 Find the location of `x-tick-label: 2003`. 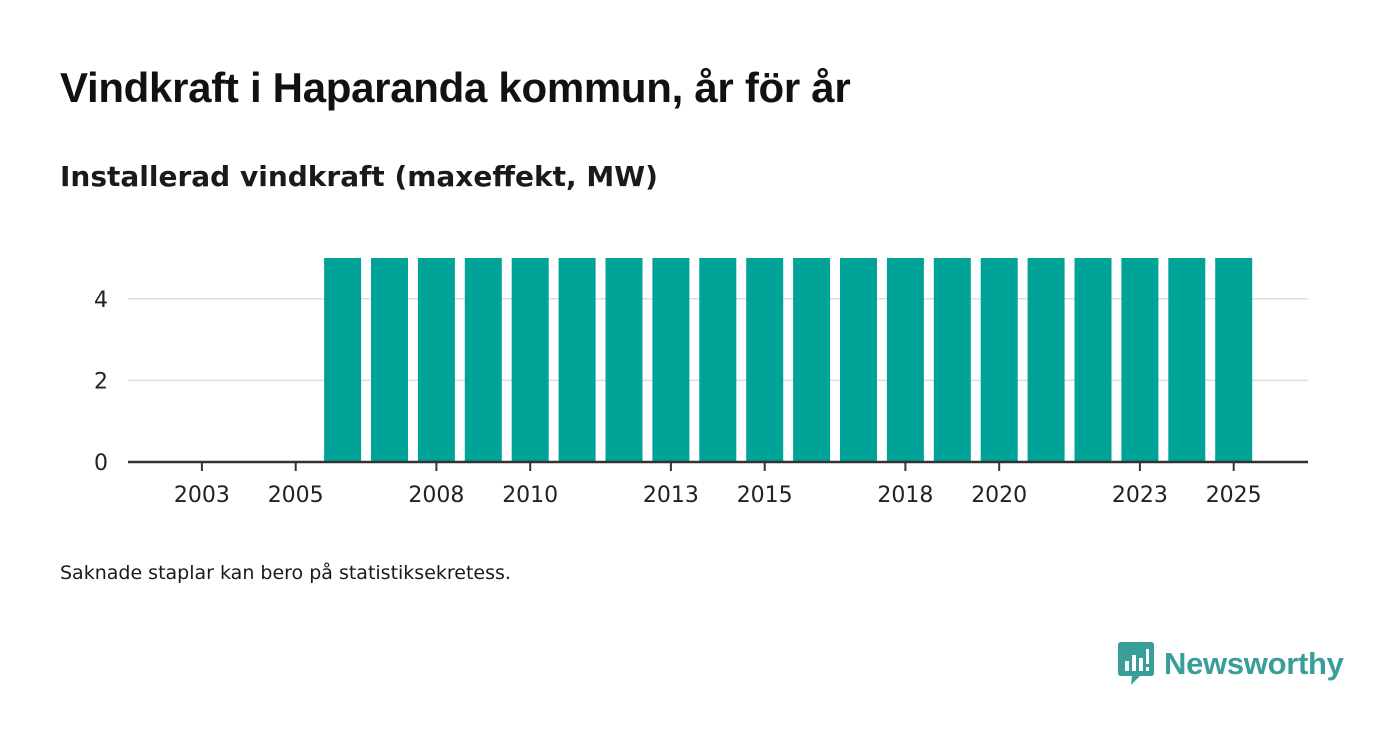

x-tick-label: 2003 is located at coordinates (202, 495).